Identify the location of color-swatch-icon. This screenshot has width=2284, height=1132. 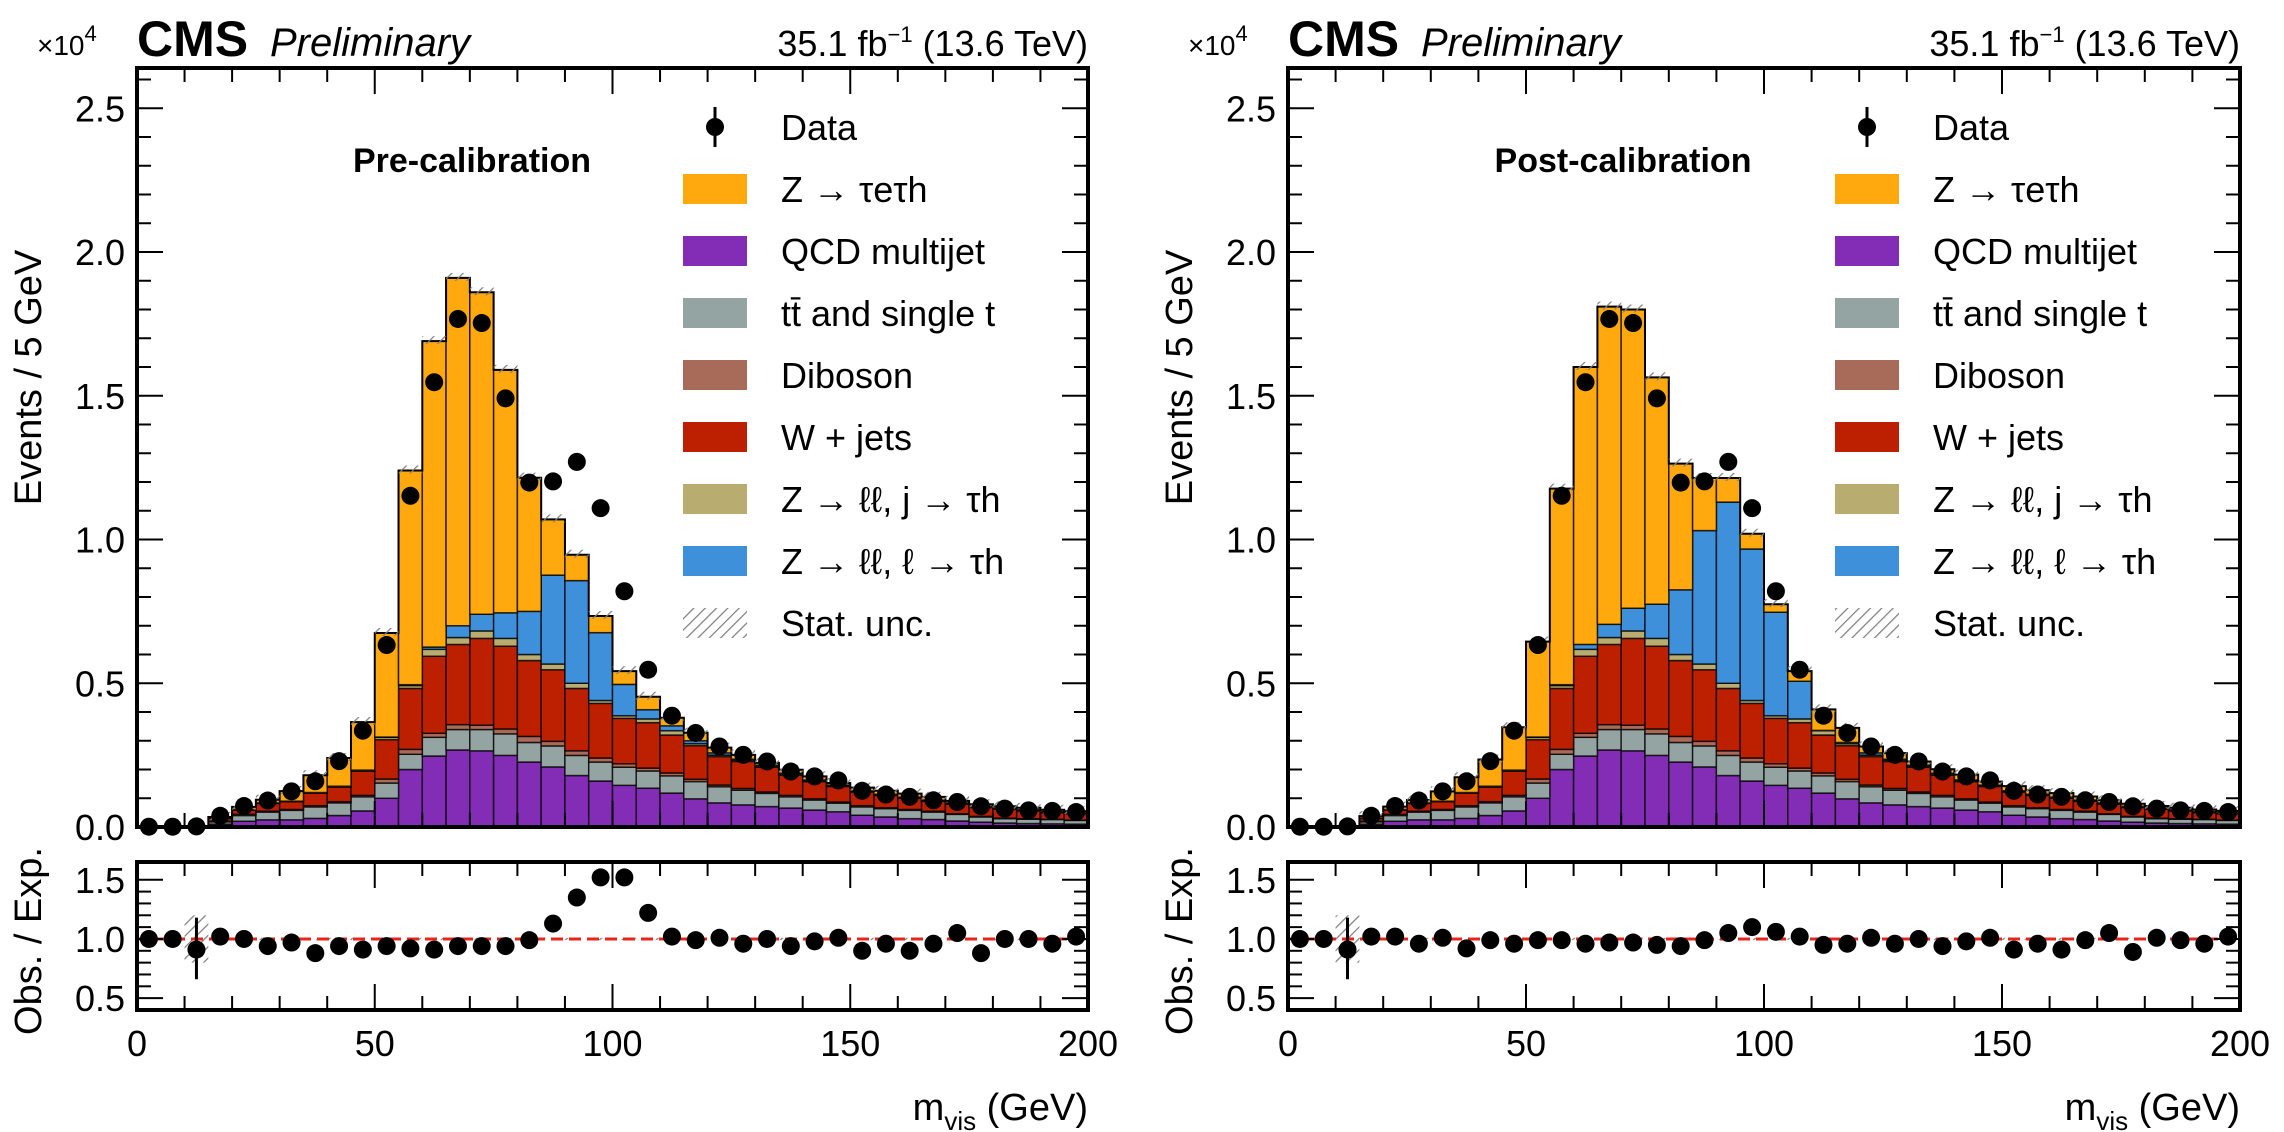
(715, 189).